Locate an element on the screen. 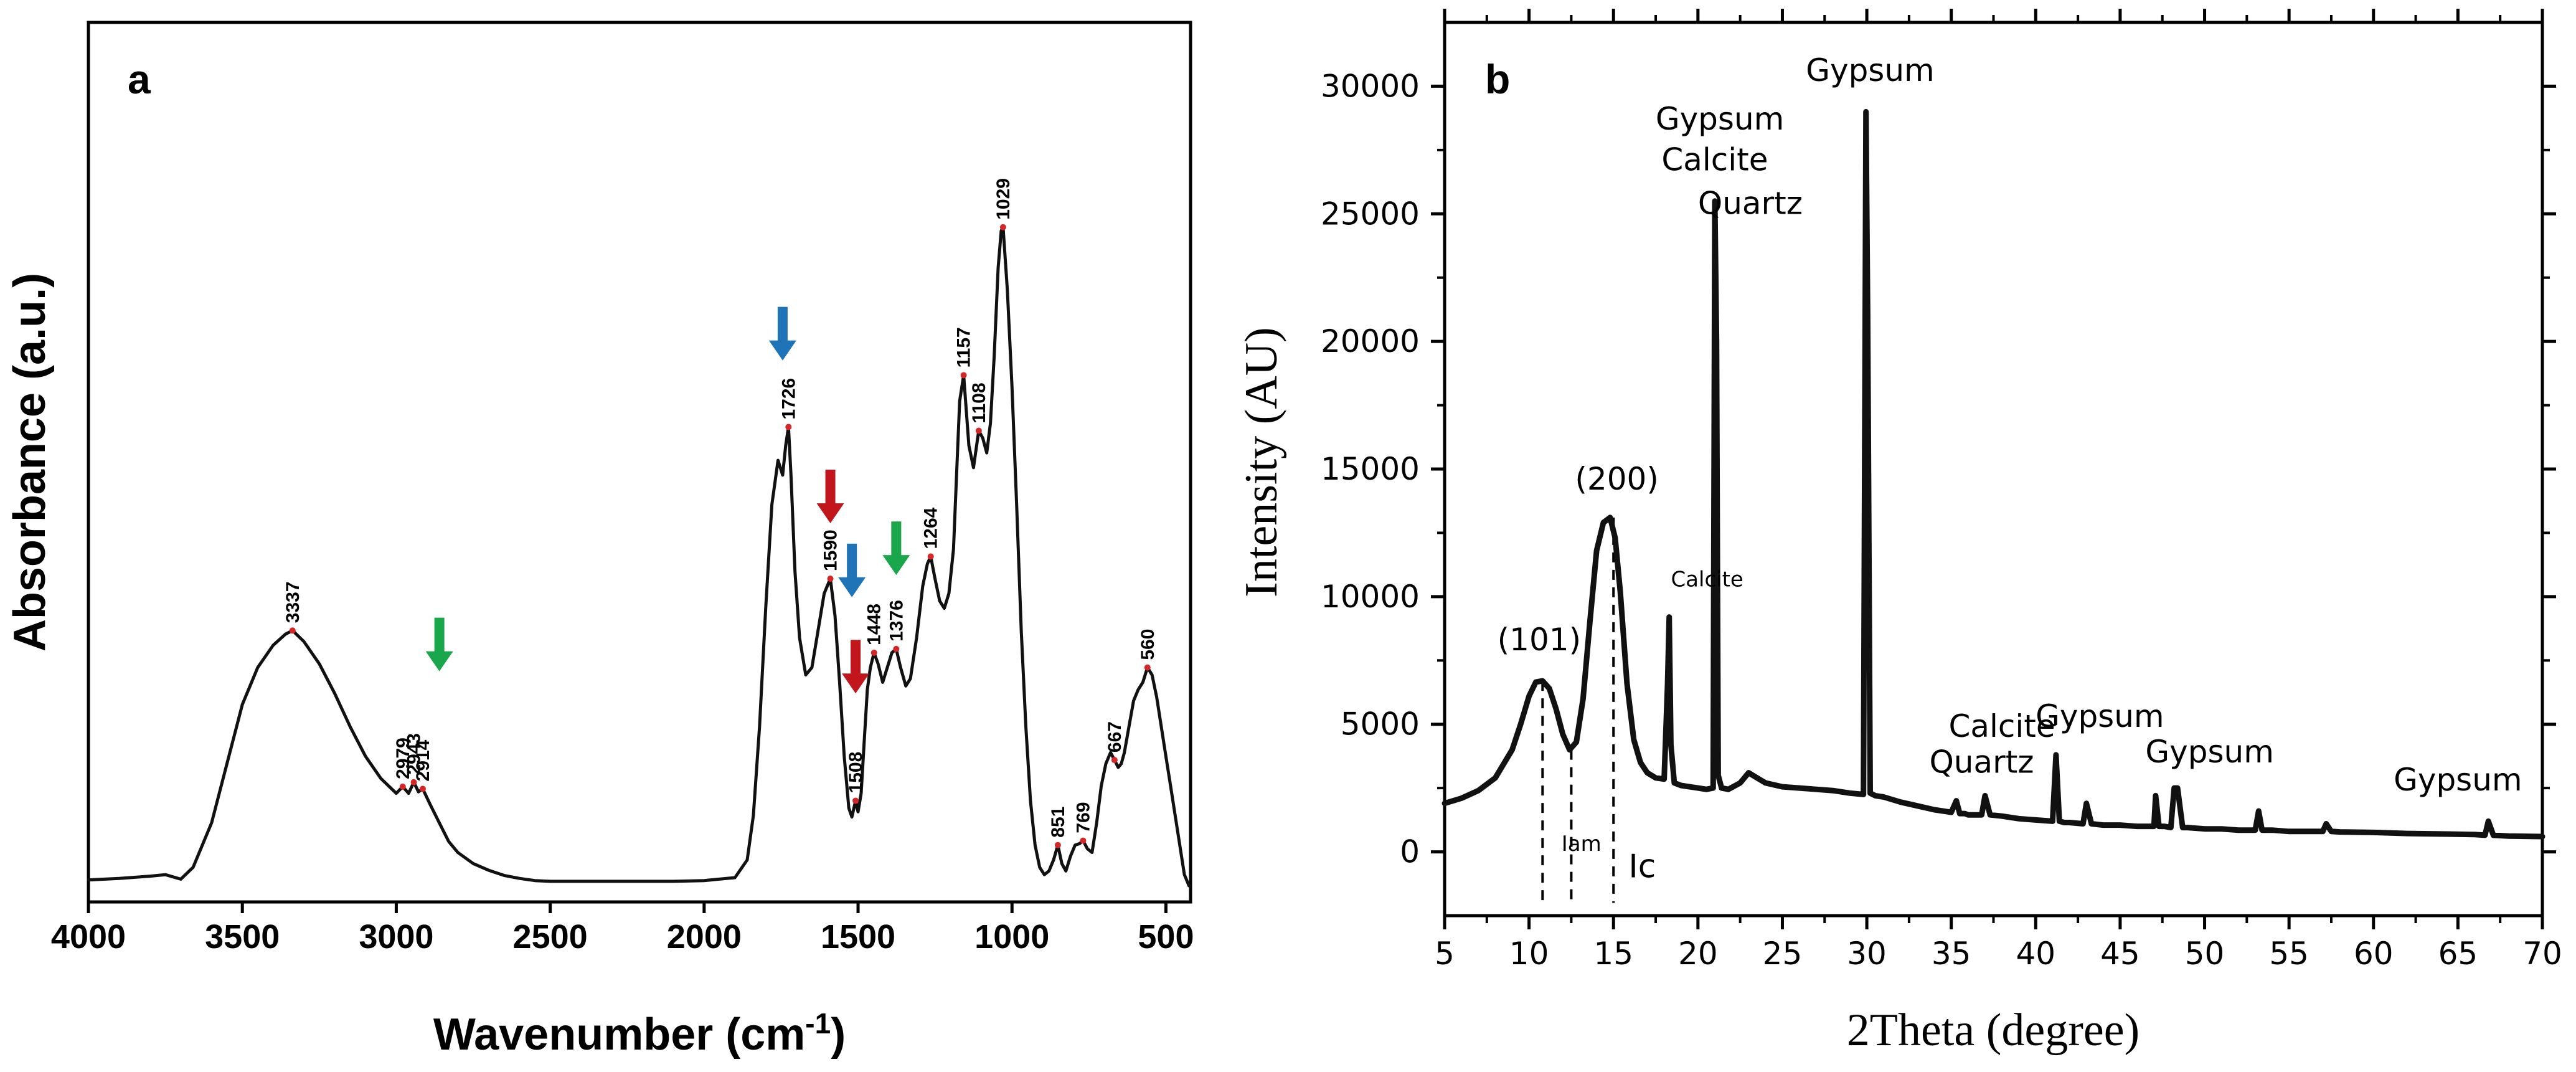 This screenshot has height=1072, width=2576. ftir-peak-label: 1448 is located at coordinates (874, 625).